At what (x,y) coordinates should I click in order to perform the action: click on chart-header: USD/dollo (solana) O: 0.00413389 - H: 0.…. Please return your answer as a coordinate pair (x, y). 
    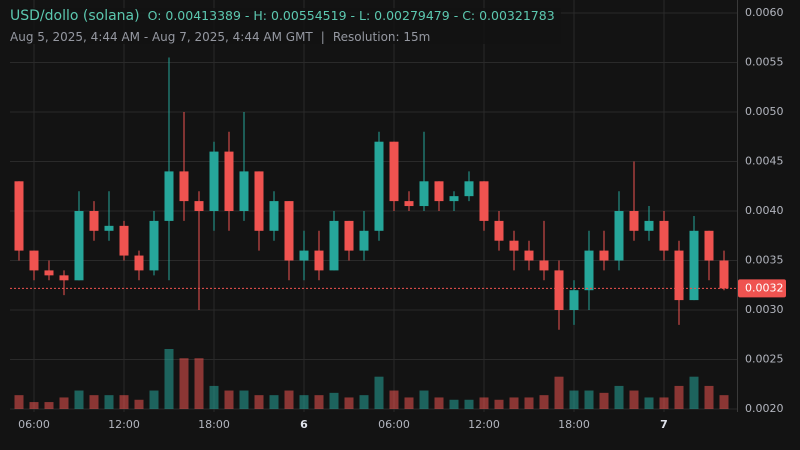
    Looking at the image, I should click on (285, 26).